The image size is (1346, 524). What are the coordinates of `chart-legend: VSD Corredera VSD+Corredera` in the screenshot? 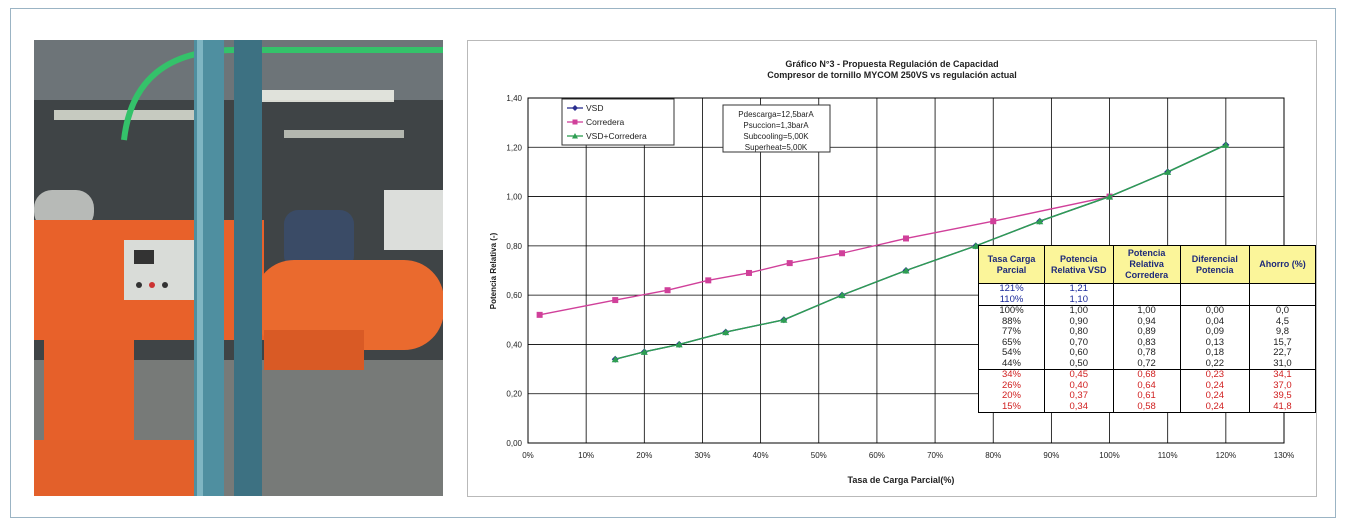 It's located at (618, 122).